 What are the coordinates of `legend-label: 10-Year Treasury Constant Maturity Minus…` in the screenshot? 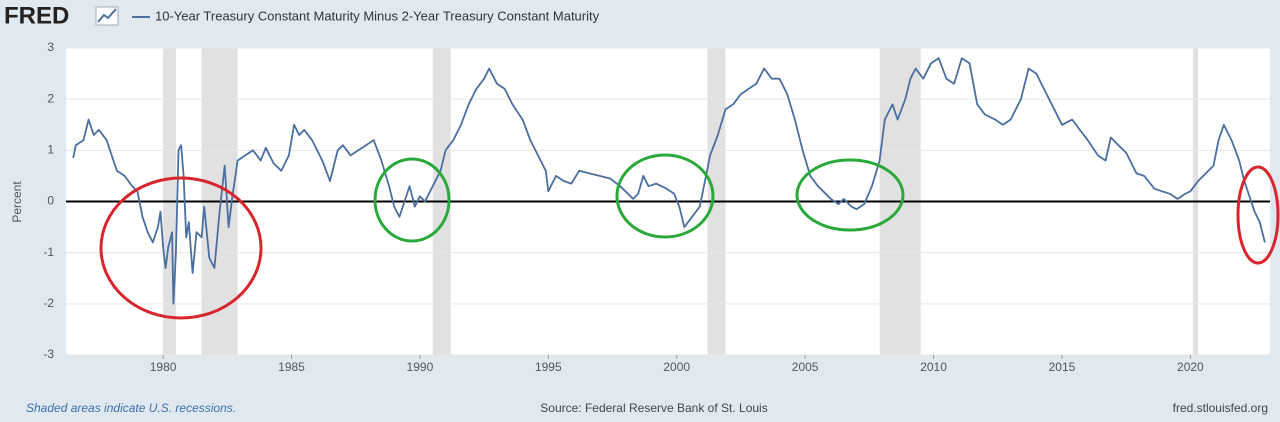 It's located at (377, 15).